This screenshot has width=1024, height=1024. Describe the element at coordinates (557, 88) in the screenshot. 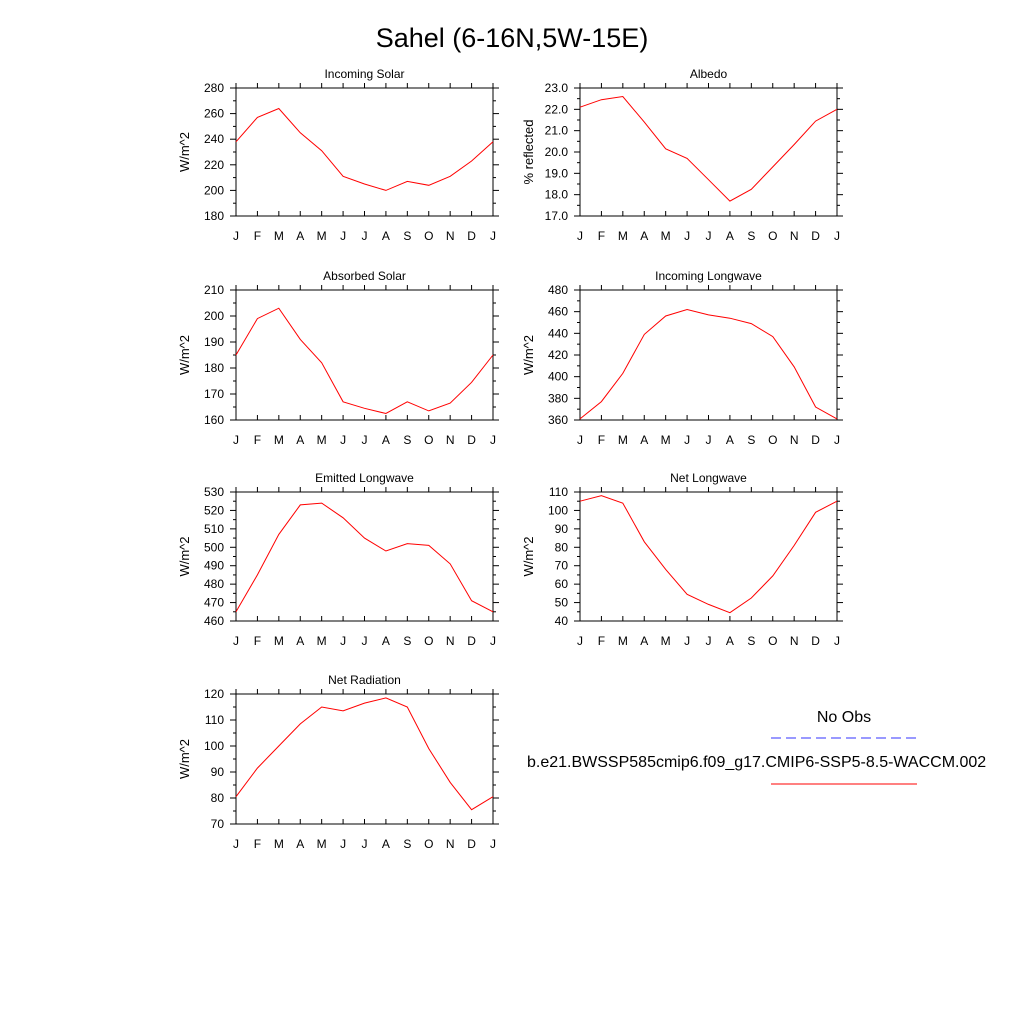

I see `y-tick-label: 23.0` at that location.